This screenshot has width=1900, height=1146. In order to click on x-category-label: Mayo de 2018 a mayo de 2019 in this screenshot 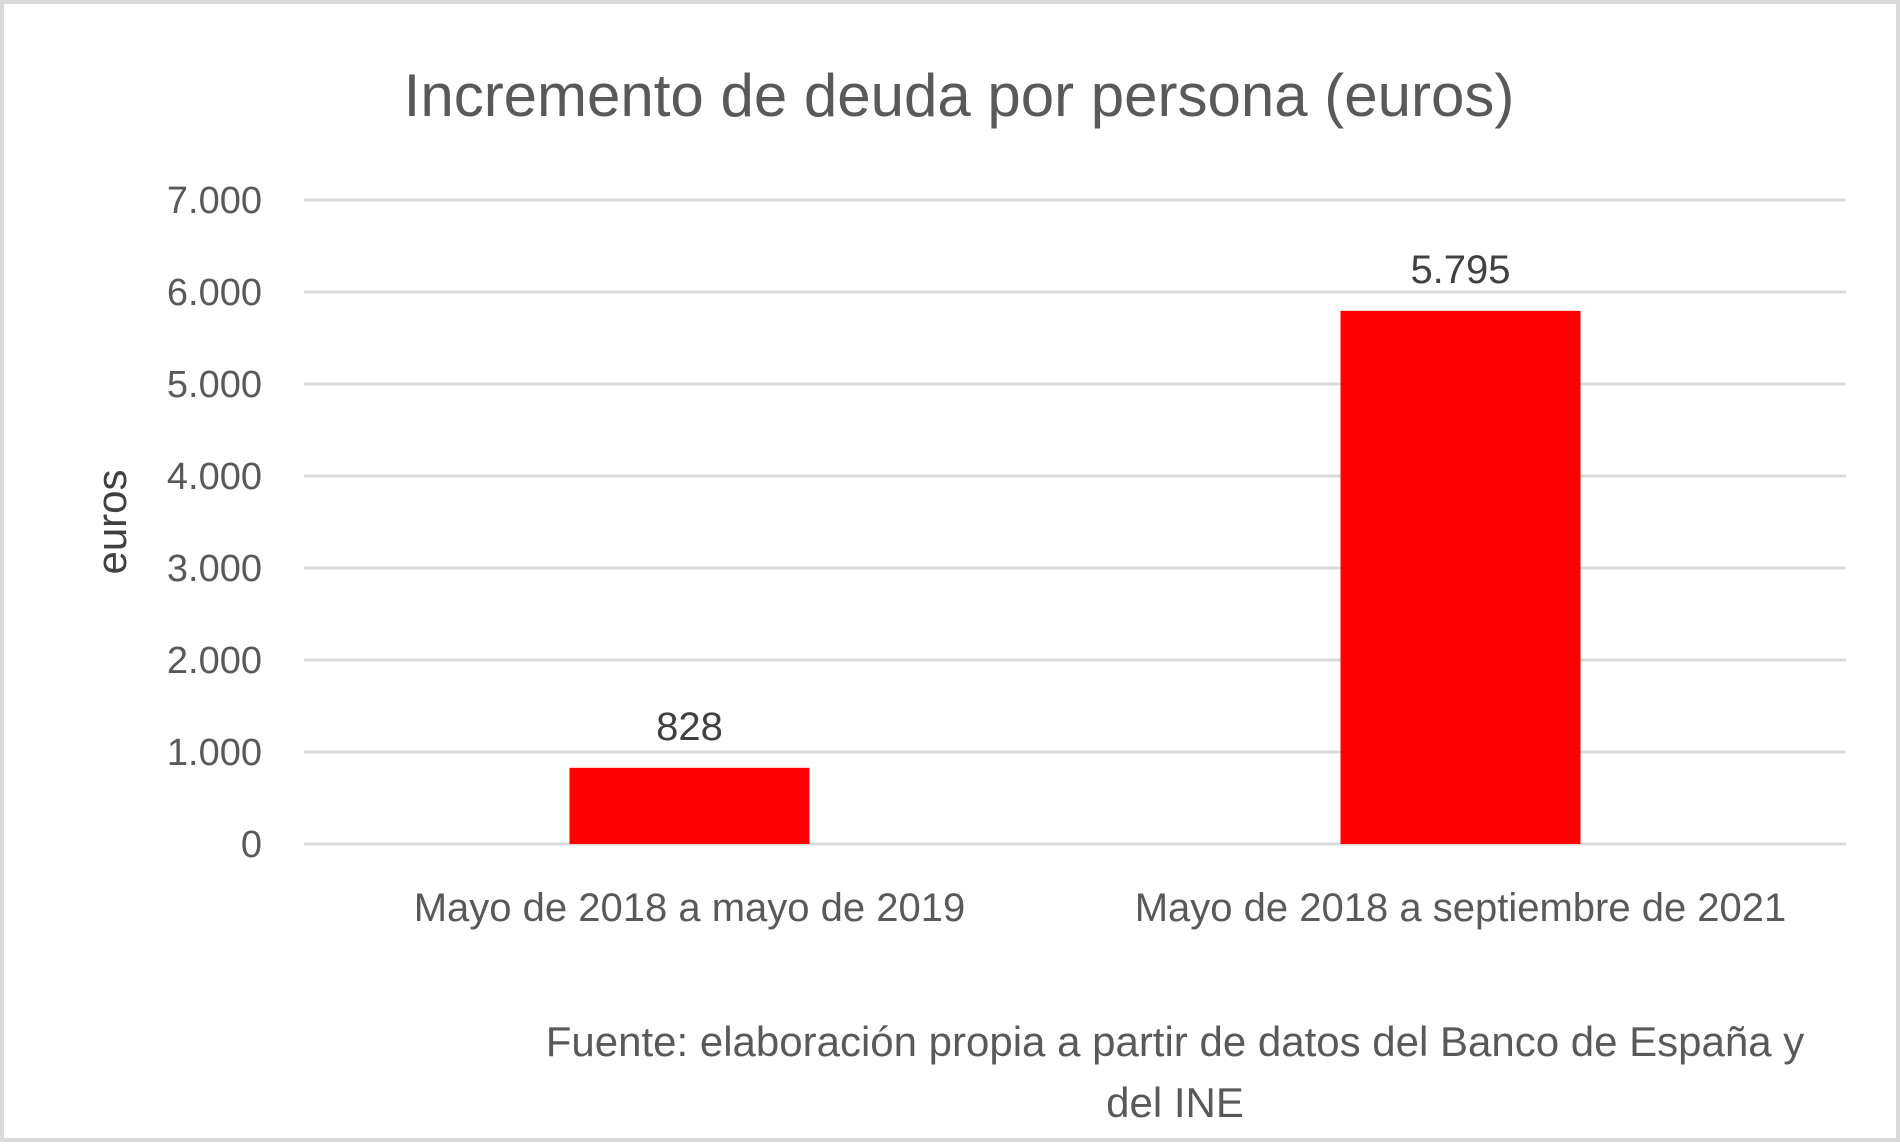, I will do `click(690, 908)`.